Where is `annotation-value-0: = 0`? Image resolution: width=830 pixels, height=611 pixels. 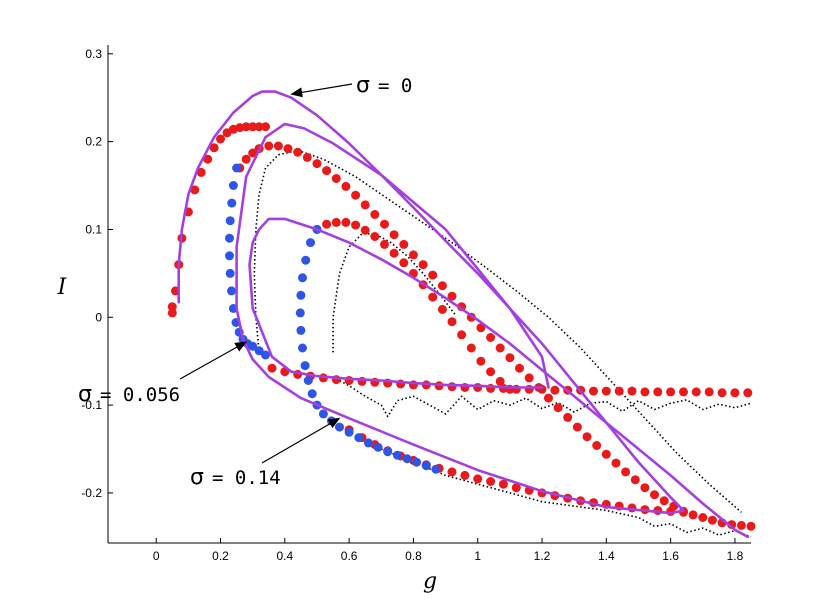 annotation-value-0: = 0 is located at coordinates (395, 86).